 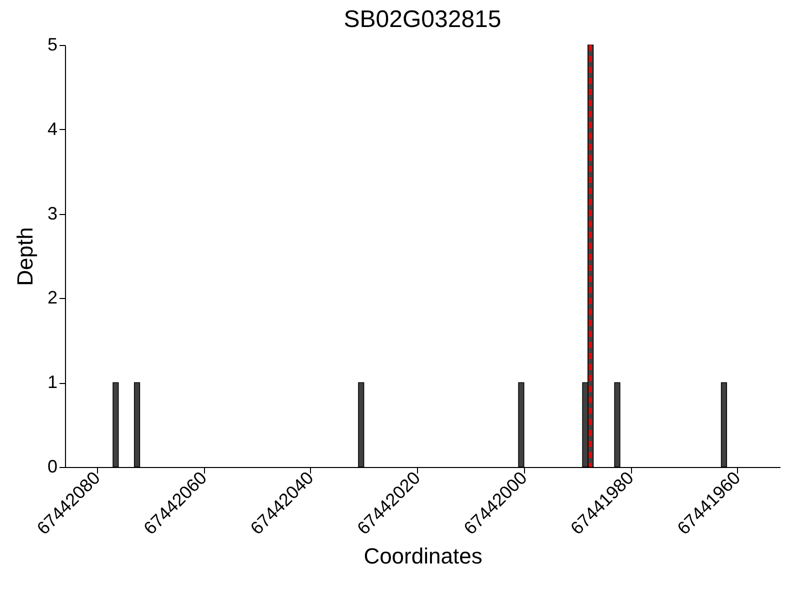 I want to click on x-axis-title: Coordinates, so click(x=423, y=555).